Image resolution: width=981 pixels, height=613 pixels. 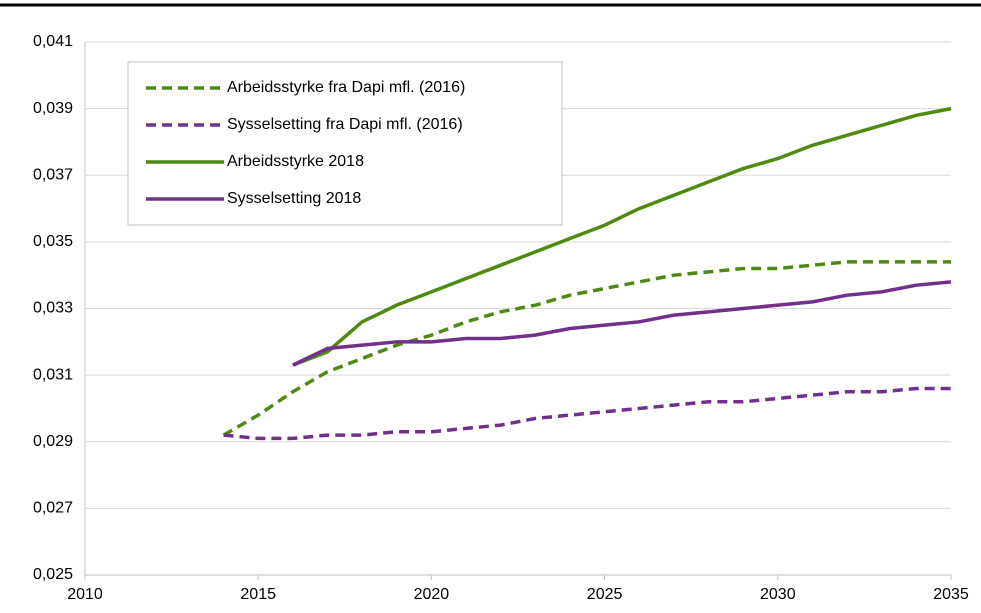 What do you see at coordinates (432, 594) in the screenshot?
I see `x-tick-label: 2020` at bounding box center [432, 594].